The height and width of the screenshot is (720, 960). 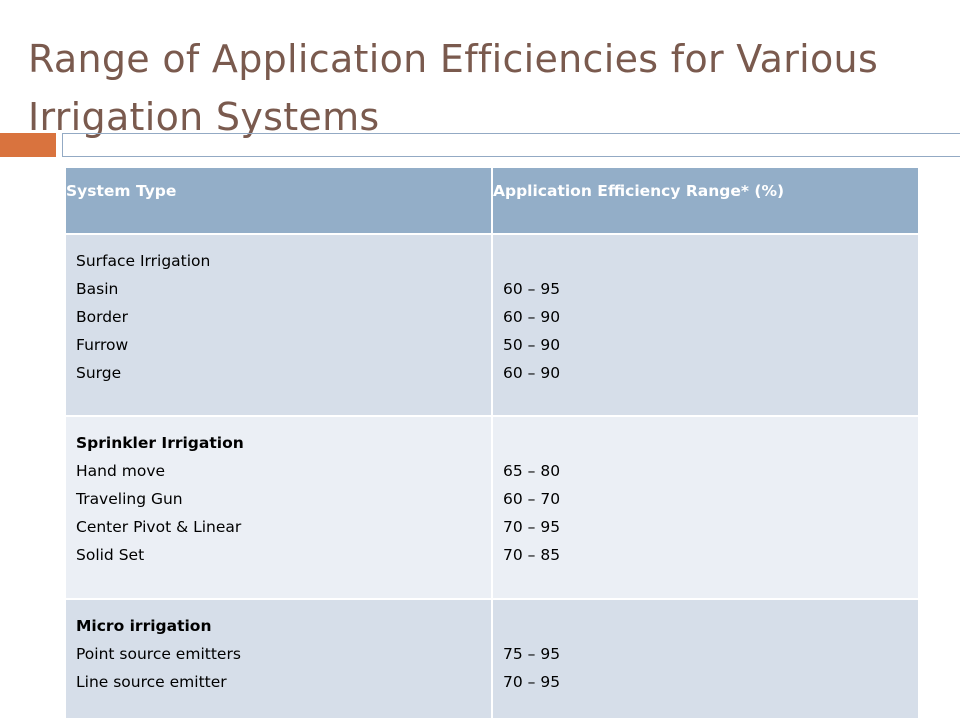 I want to click on header-system-type: System Type, so click(x=278, y=200).